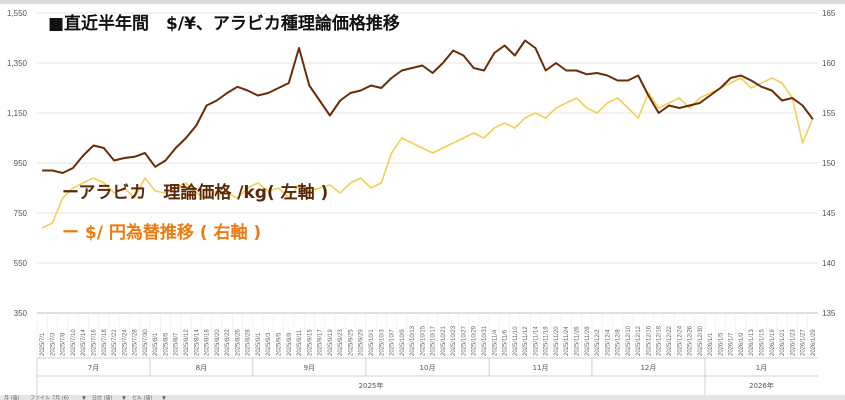  I want to click on x-tick-label: 2025/9/17, so click(321, 342).